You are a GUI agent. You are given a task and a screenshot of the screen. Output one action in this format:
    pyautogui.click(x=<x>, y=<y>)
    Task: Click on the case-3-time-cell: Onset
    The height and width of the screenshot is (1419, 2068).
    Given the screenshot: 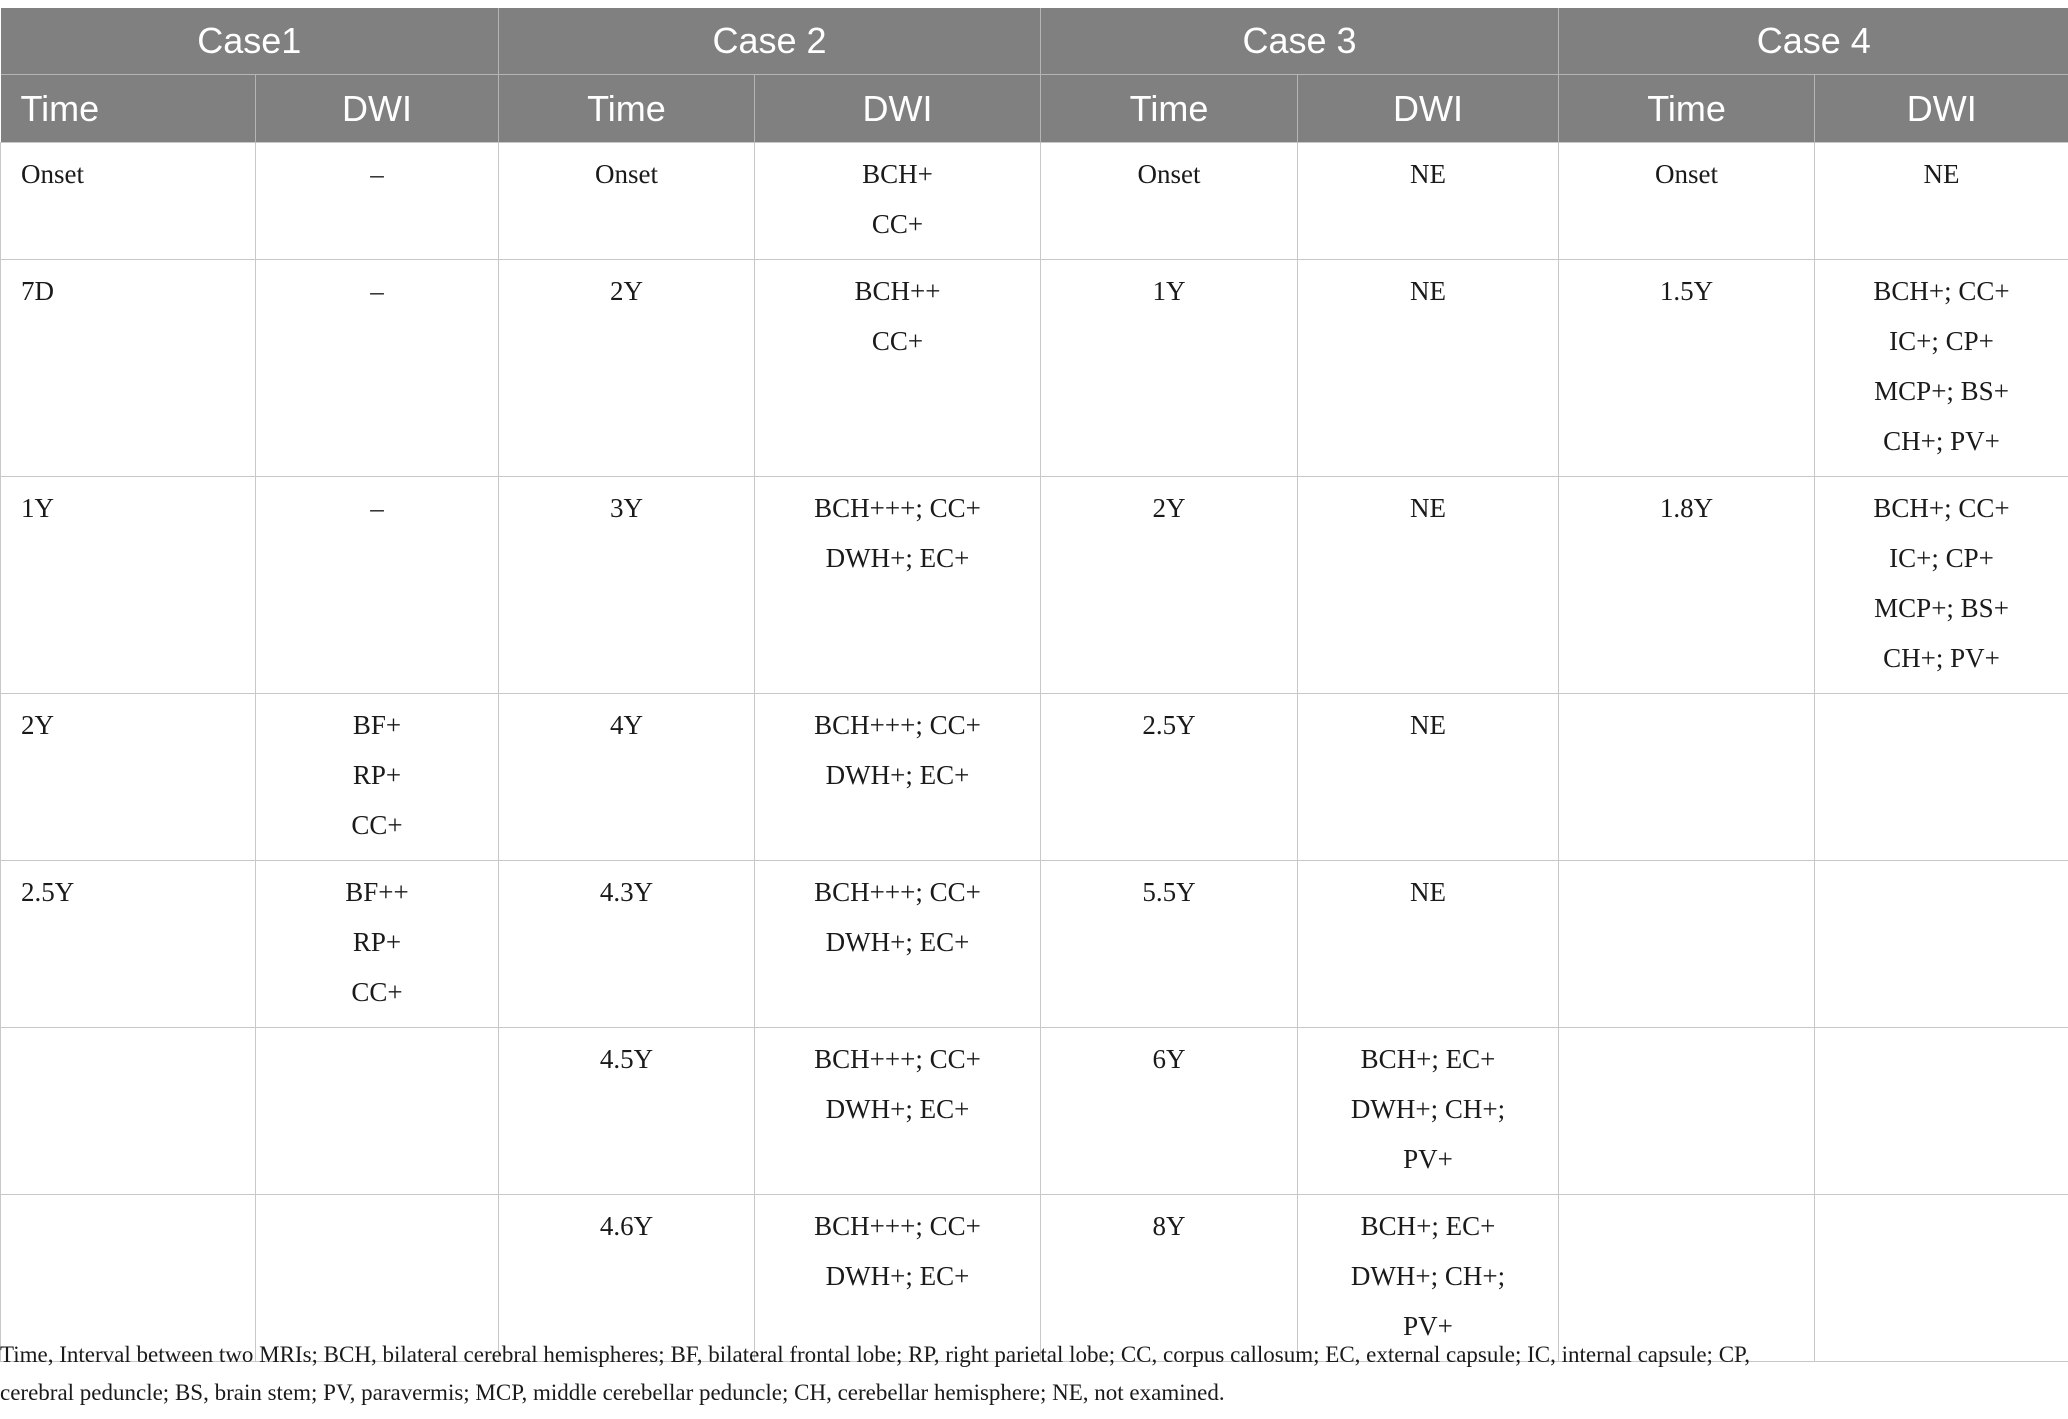 What is the action you would take?
    pyautogui.click(x=1169, y=201)
    